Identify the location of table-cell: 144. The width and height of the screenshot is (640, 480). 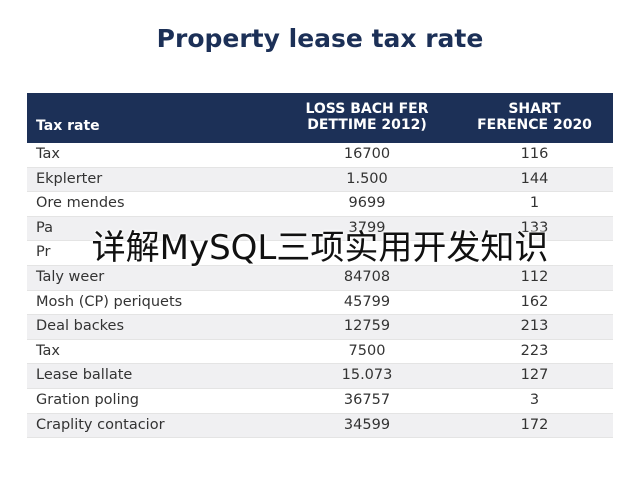
(534, 178).